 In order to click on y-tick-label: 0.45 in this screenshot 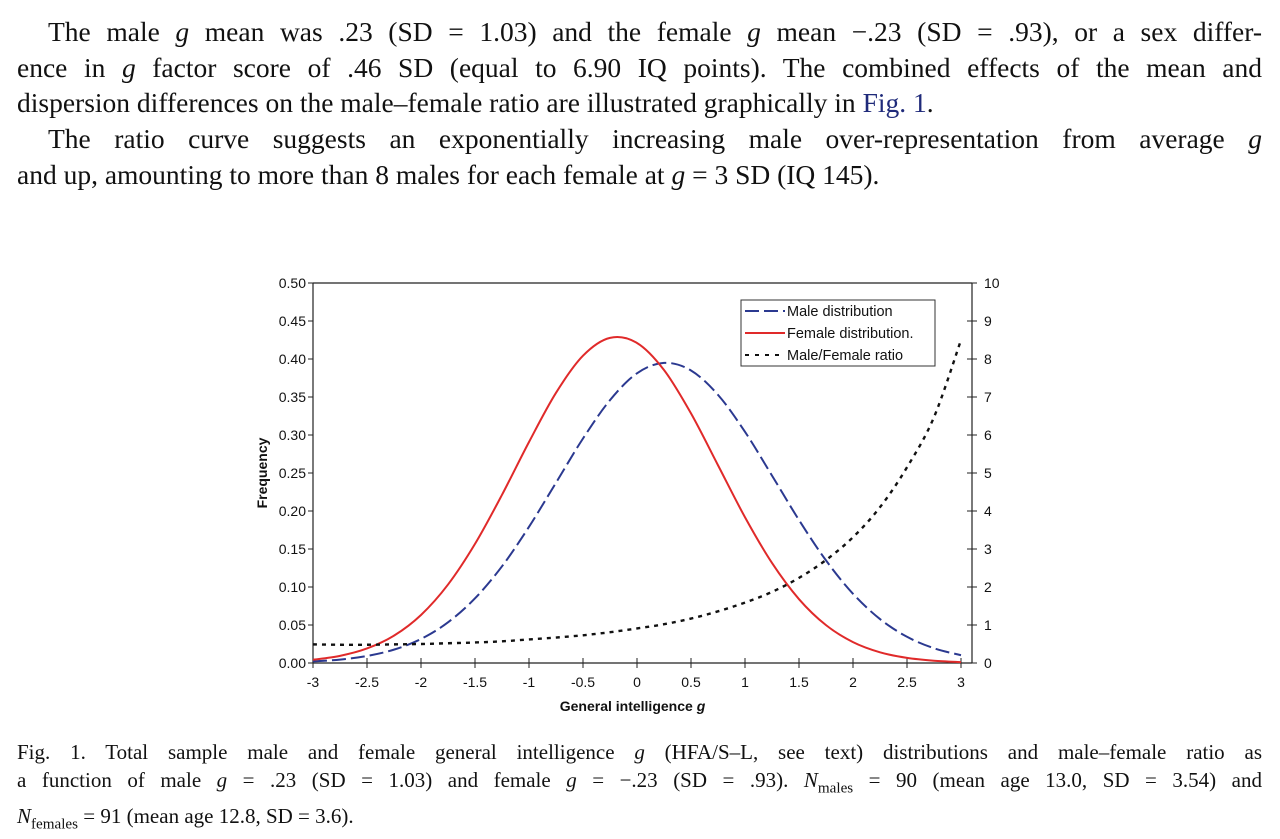, I will do `click(292, 321)`.